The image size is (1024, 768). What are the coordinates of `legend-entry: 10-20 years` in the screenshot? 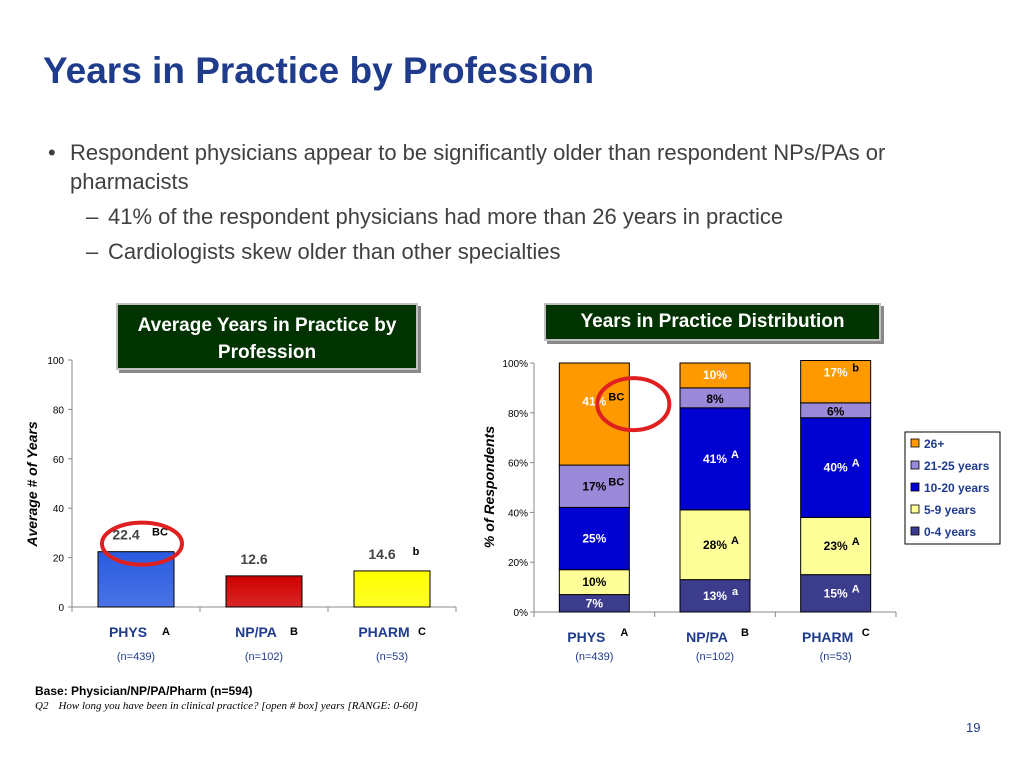 It's located at (957, 488).